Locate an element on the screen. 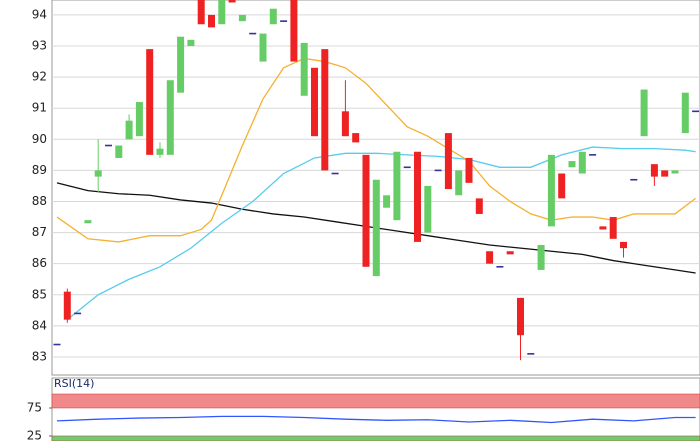 The height and width of the screenshot is (441, 700). y-tick-label: 84 is located at coordinates (39, 325).